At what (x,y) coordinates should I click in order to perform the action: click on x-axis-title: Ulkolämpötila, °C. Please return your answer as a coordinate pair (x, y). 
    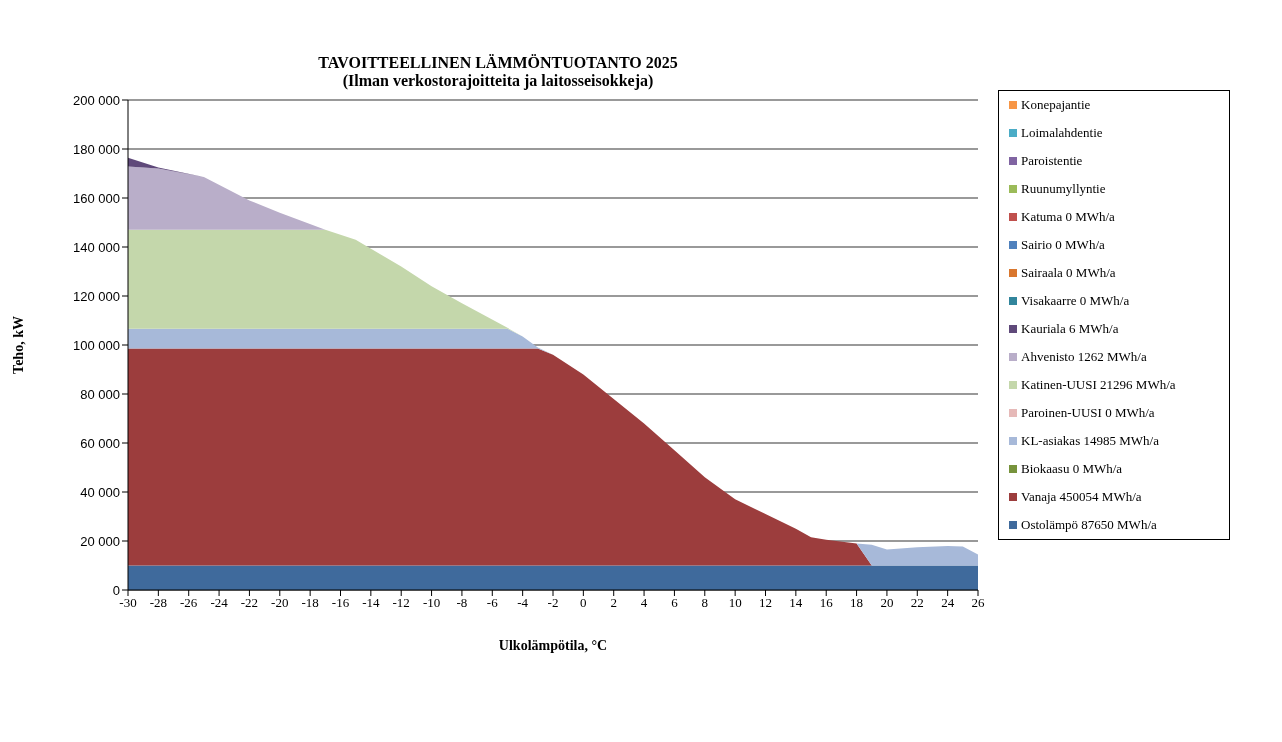
    Looking at the image, I should click on (553, 645).